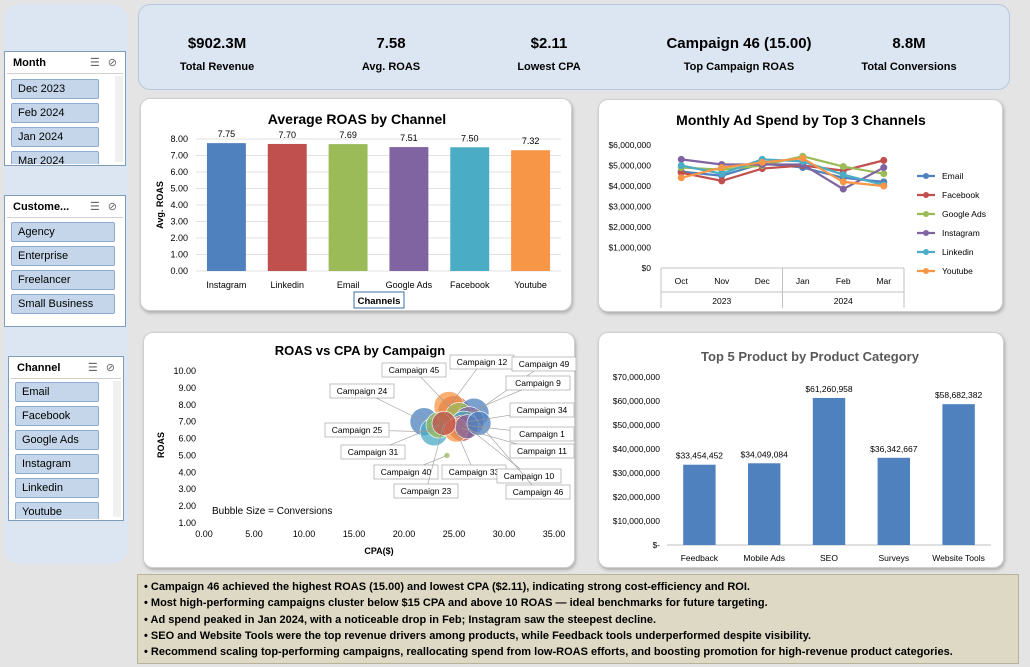  What do you see at coordinates (272, 511) in the screenshot?
I see `bubble-note: Bubble Size = Conversions` at bounding box center [272, 511].